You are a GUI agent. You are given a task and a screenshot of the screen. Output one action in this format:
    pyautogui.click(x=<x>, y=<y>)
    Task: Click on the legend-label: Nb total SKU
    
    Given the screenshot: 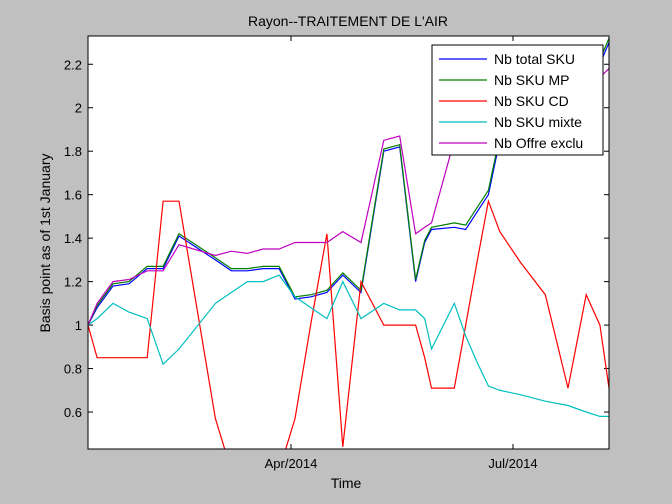 What is the action you would take?
    pyautogui.click(x=534, y=59)
    